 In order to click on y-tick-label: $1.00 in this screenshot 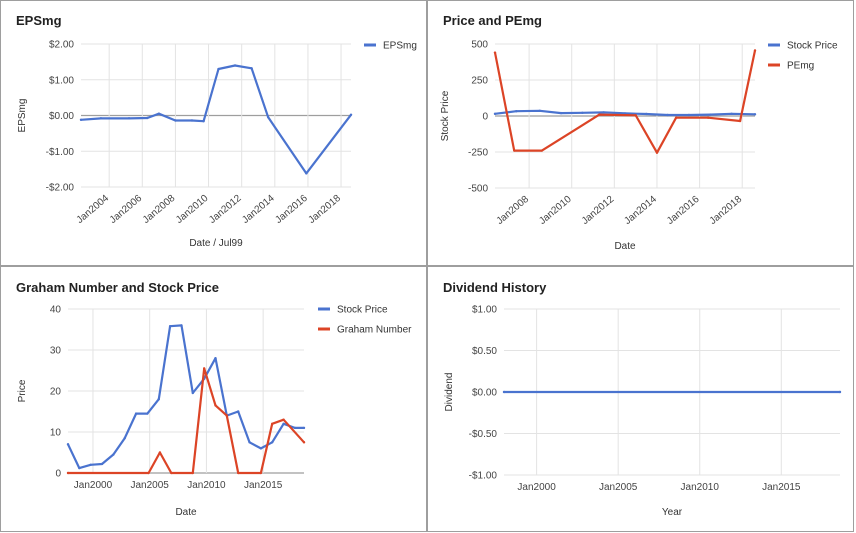, I will do `click(61, 80)`.